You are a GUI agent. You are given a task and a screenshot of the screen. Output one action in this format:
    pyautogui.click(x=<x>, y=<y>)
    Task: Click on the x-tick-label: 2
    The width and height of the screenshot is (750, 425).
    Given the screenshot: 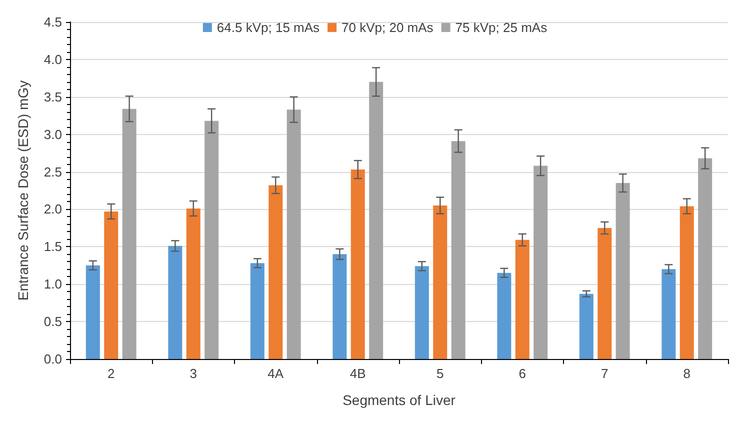 What is the action you would take?
    pyautogui.click(x=111, y=373)
    